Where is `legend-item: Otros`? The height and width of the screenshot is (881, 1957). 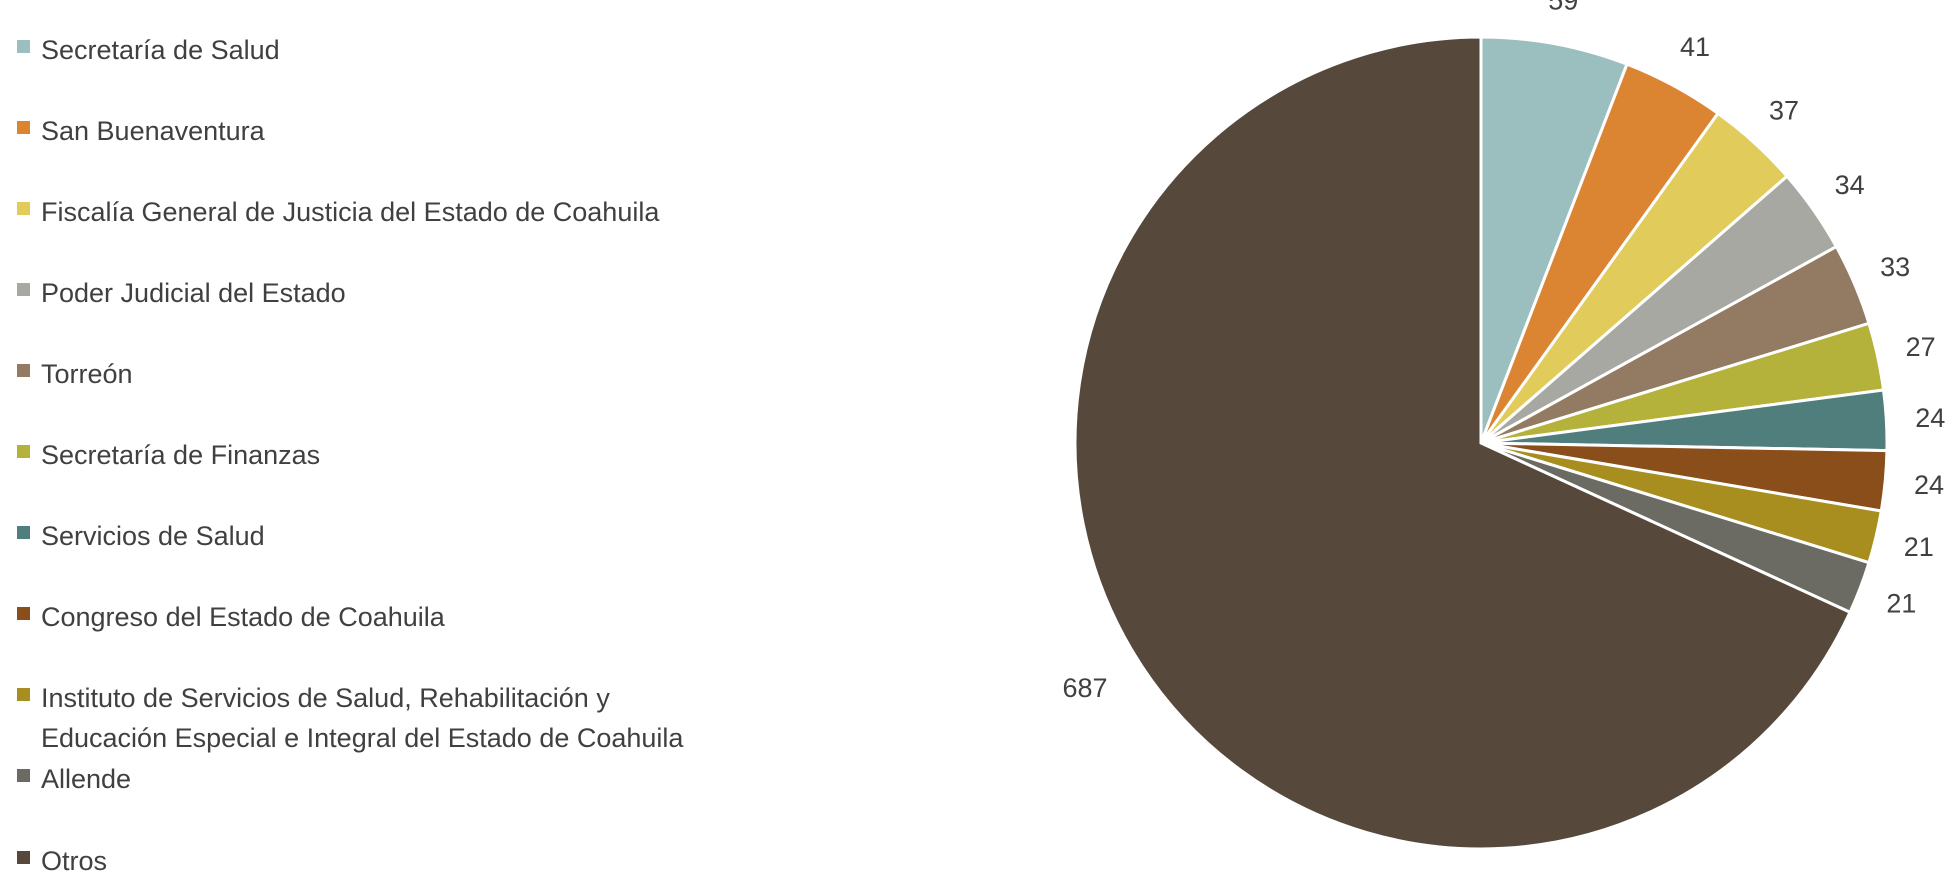 legend-item: Otros is located at coordinates (62, 861).